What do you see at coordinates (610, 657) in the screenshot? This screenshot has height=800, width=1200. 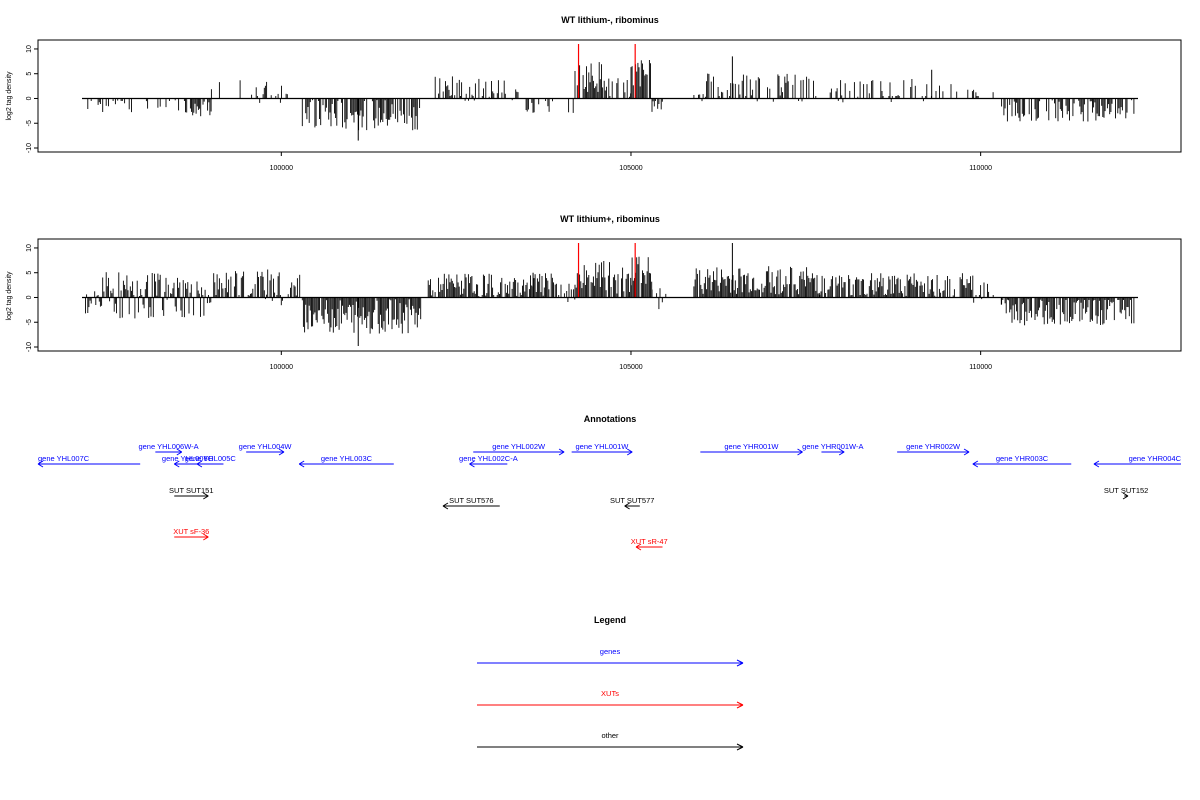 I see `legend-item: genes` at bounding box center [610, 657].